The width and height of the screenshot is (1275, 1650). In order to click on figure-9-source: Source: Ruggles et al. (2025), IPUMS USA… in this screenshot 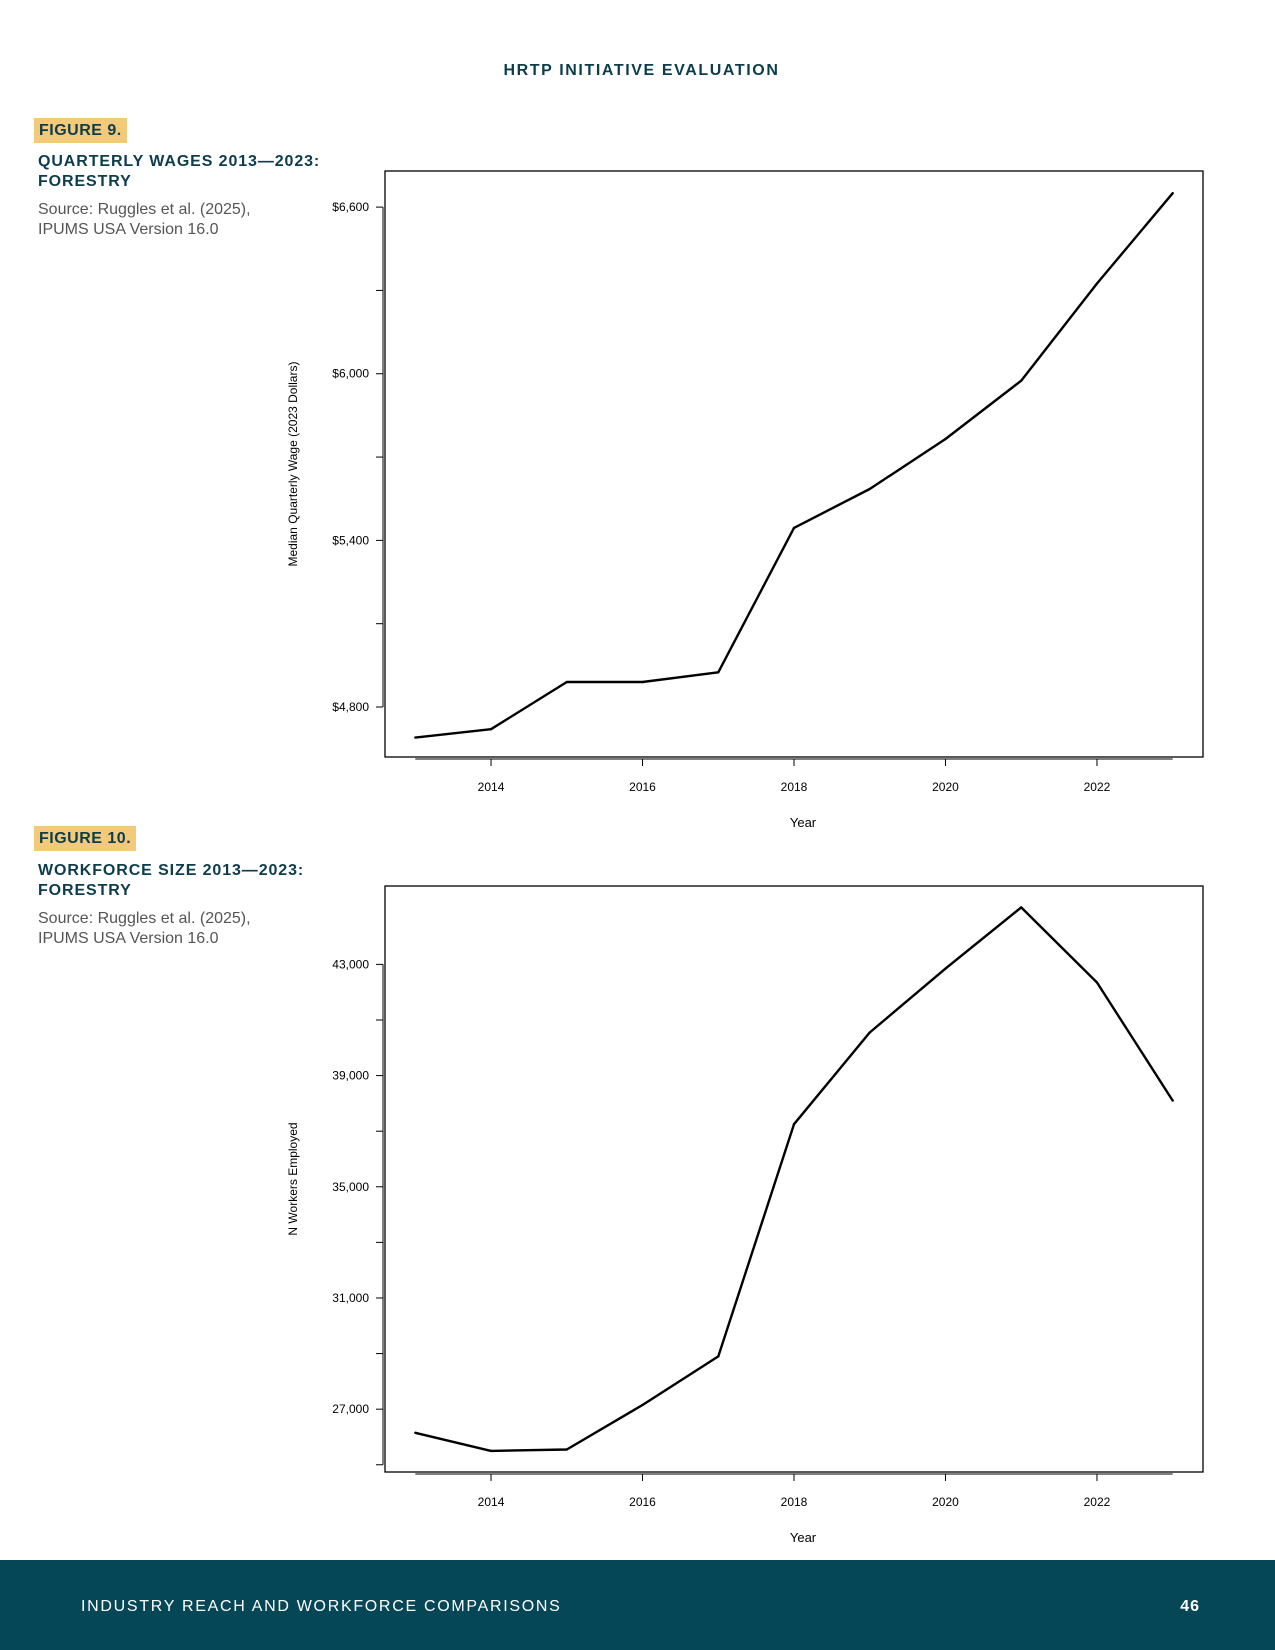, I will do `click(173, 220)`.